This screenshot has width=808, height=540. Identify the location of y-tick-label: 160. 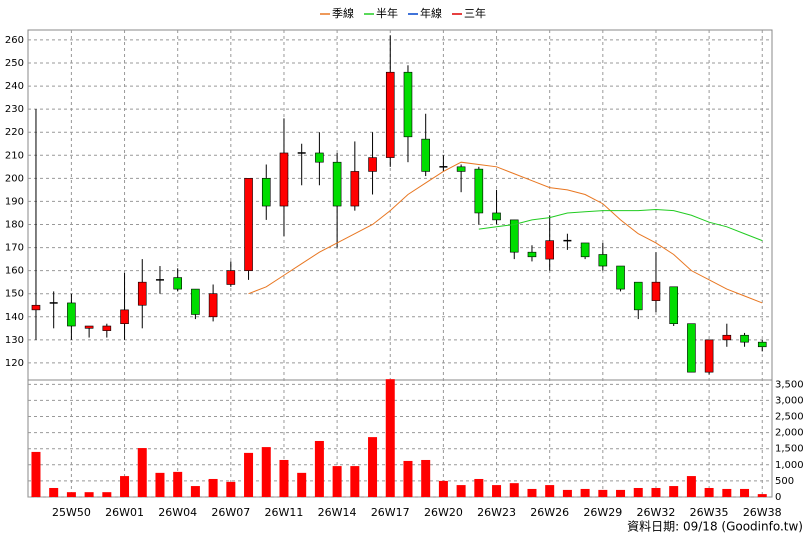
(14, 271).